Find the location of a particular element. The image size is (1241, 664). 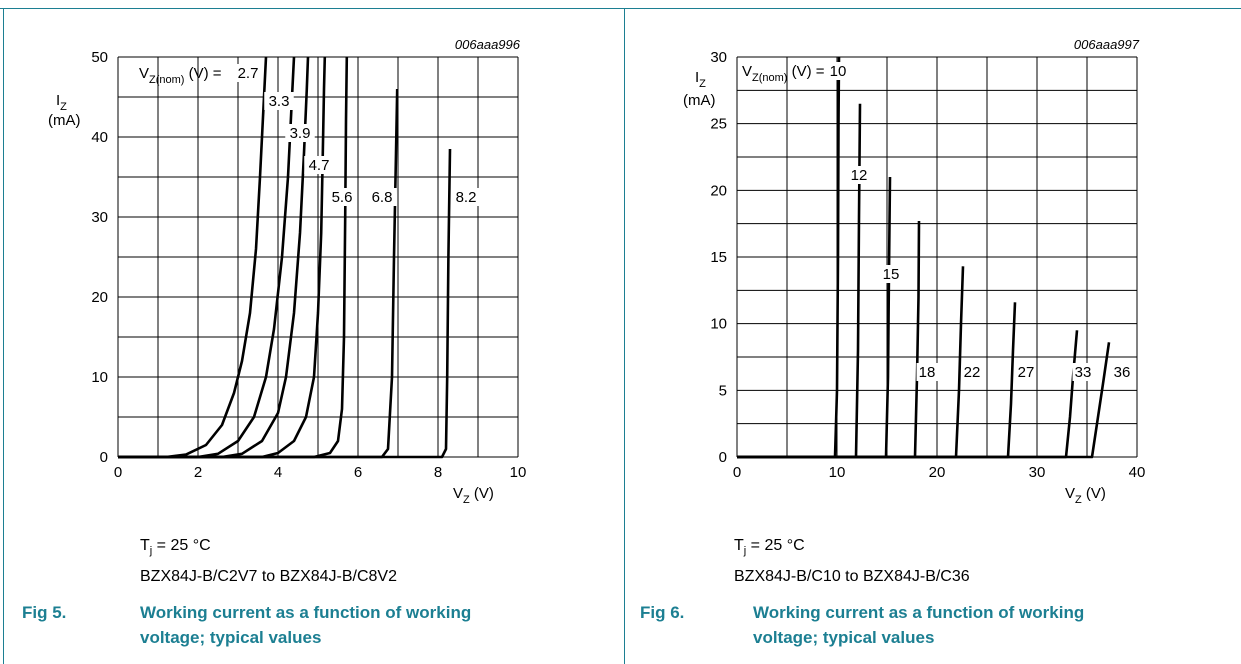

frame-divider-rule is located at coordinates (624, 336).